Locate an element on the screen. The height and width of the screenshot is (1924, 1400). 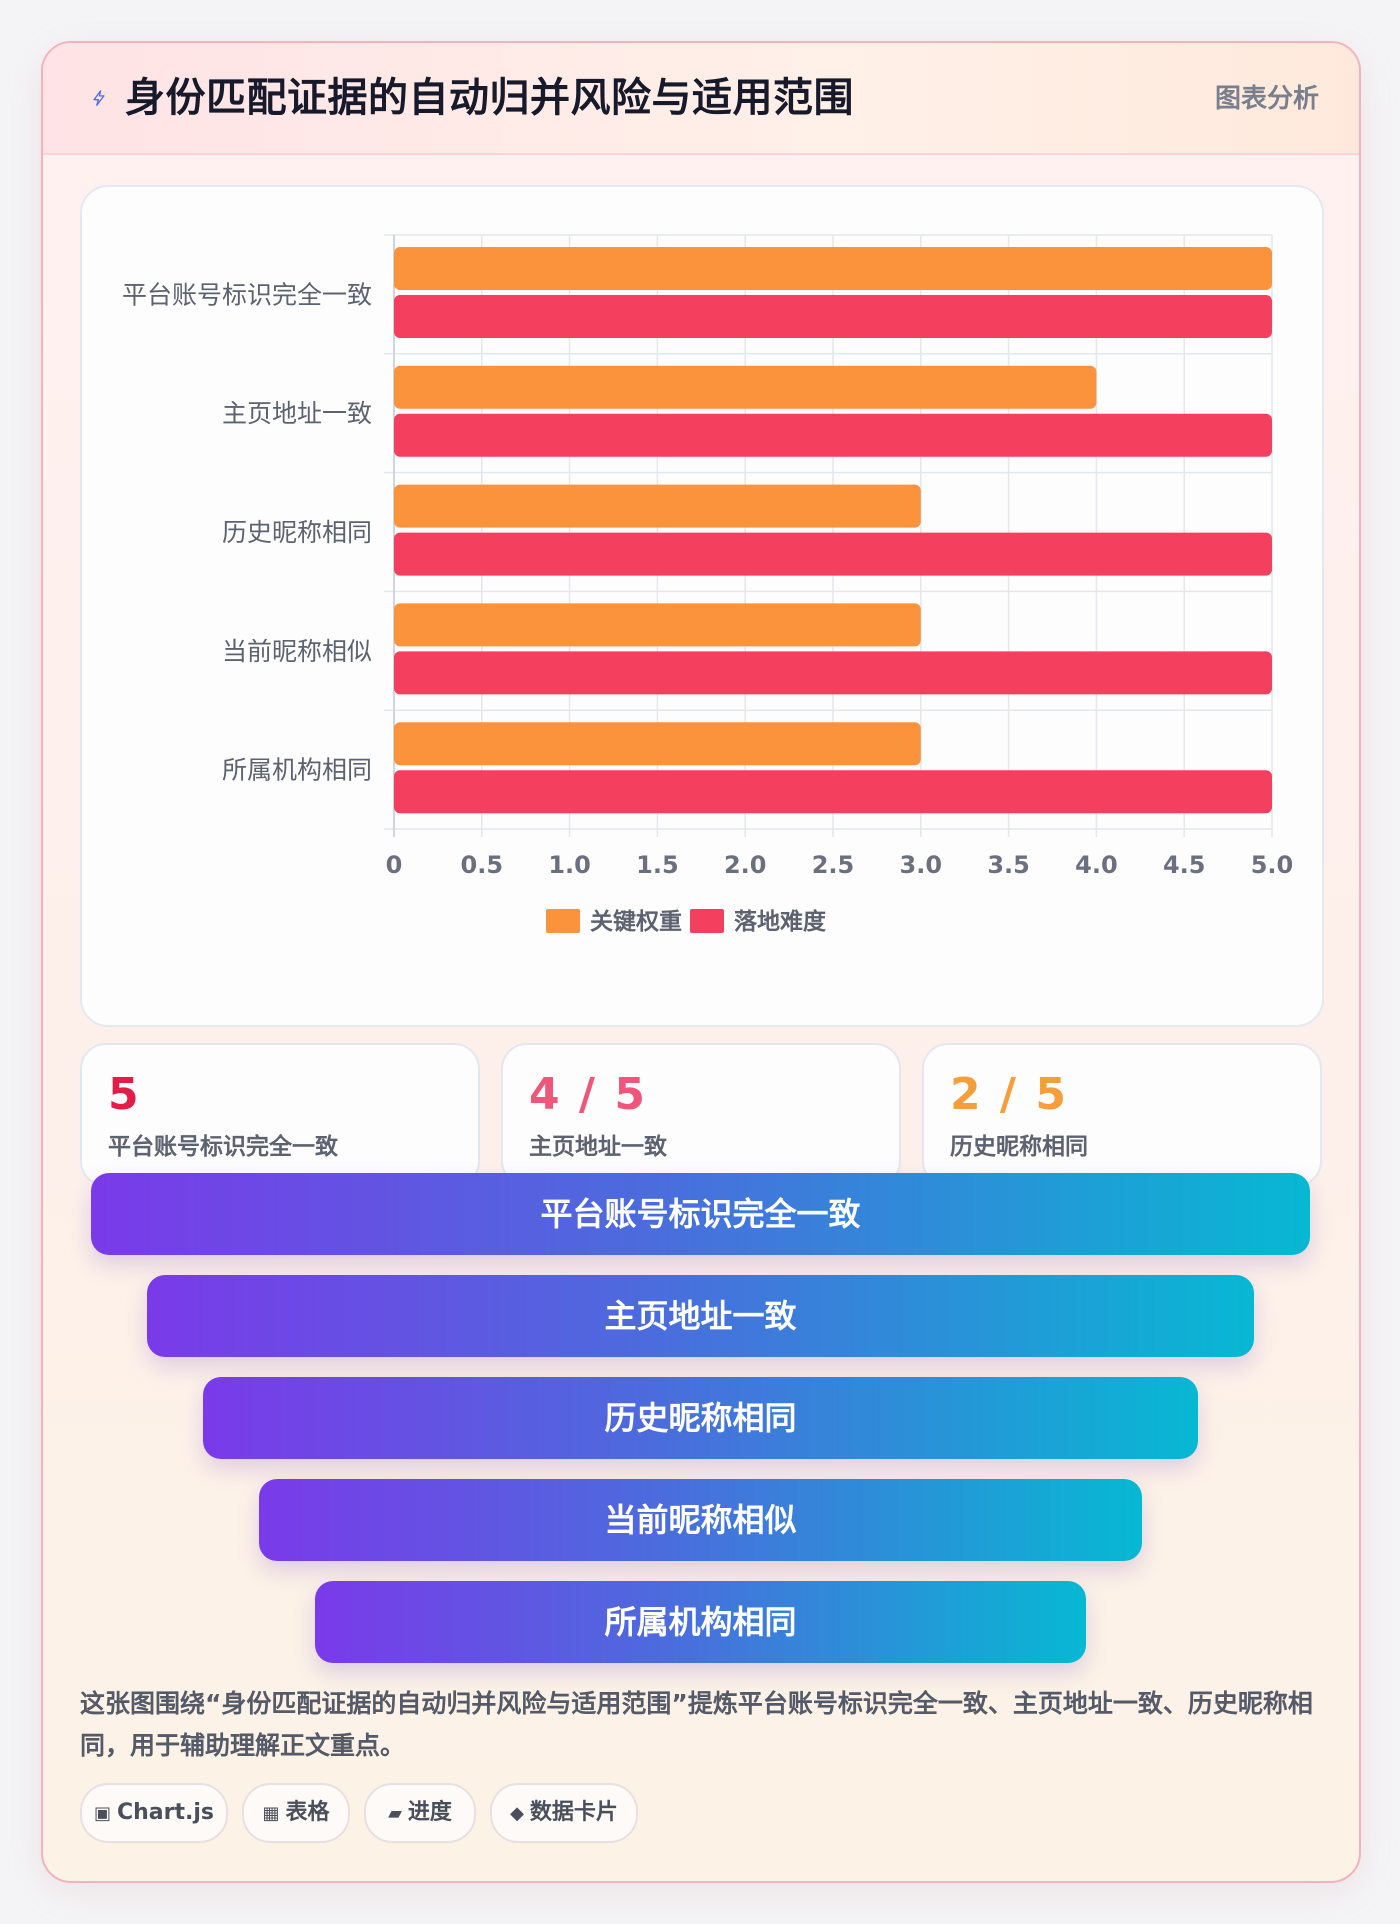
stat-label: 历史昵称相同 is located at coordinates (1019, 1147).